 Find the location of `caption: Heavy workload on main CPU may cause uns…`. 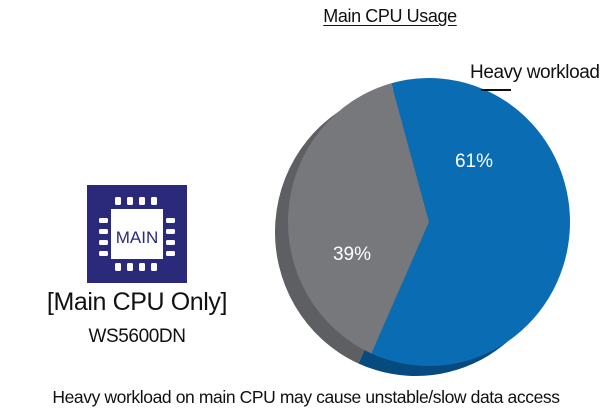

caption: Heavy workload on main CPU may cause uns… is located at coordinates (306, 397).